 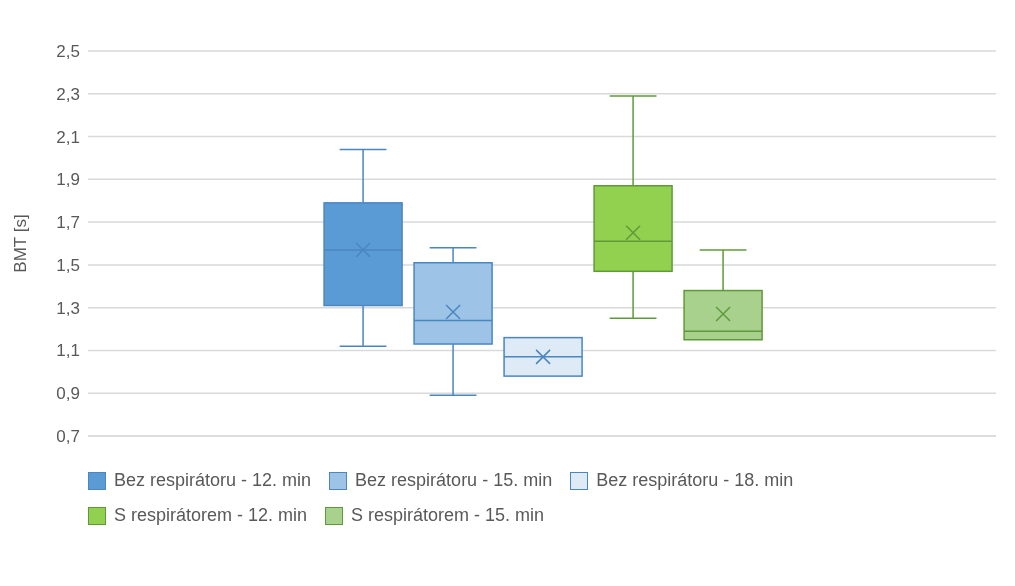 What do you see at coordinates (68, 137) in the screenshot?
I see `y-tick-label: 2,1` at bounding box center [68, 137].